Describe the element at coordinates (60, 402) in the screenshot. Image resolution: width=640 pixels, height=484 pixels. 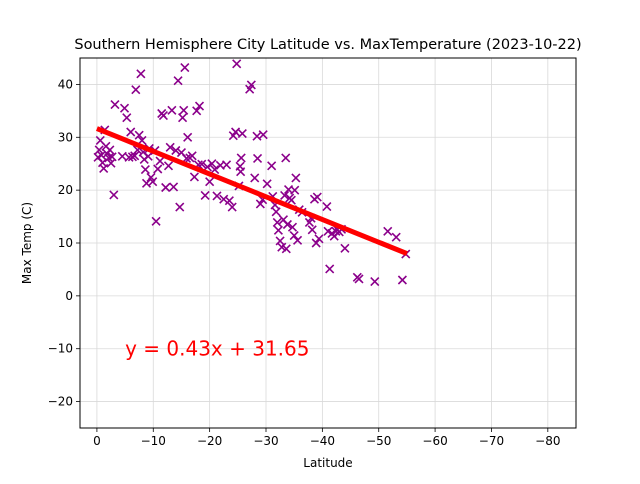
I see `y-tick-label: −20` at that location.